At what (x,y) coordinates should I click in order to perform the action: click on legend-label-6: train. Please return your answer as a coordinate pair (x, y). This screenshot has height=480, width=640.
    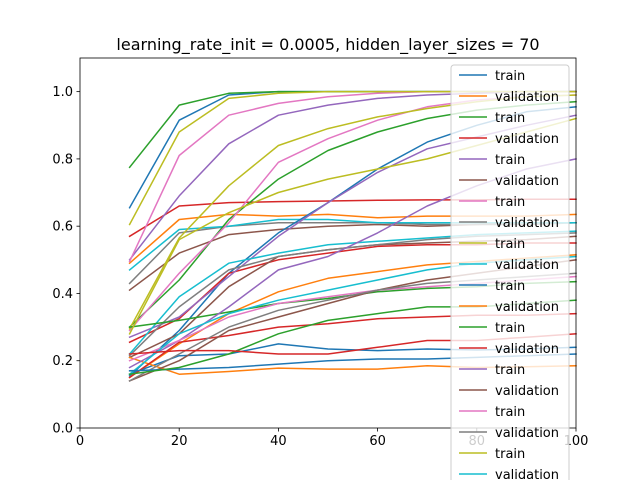
    Looking at the image, I should click on (510, 202).